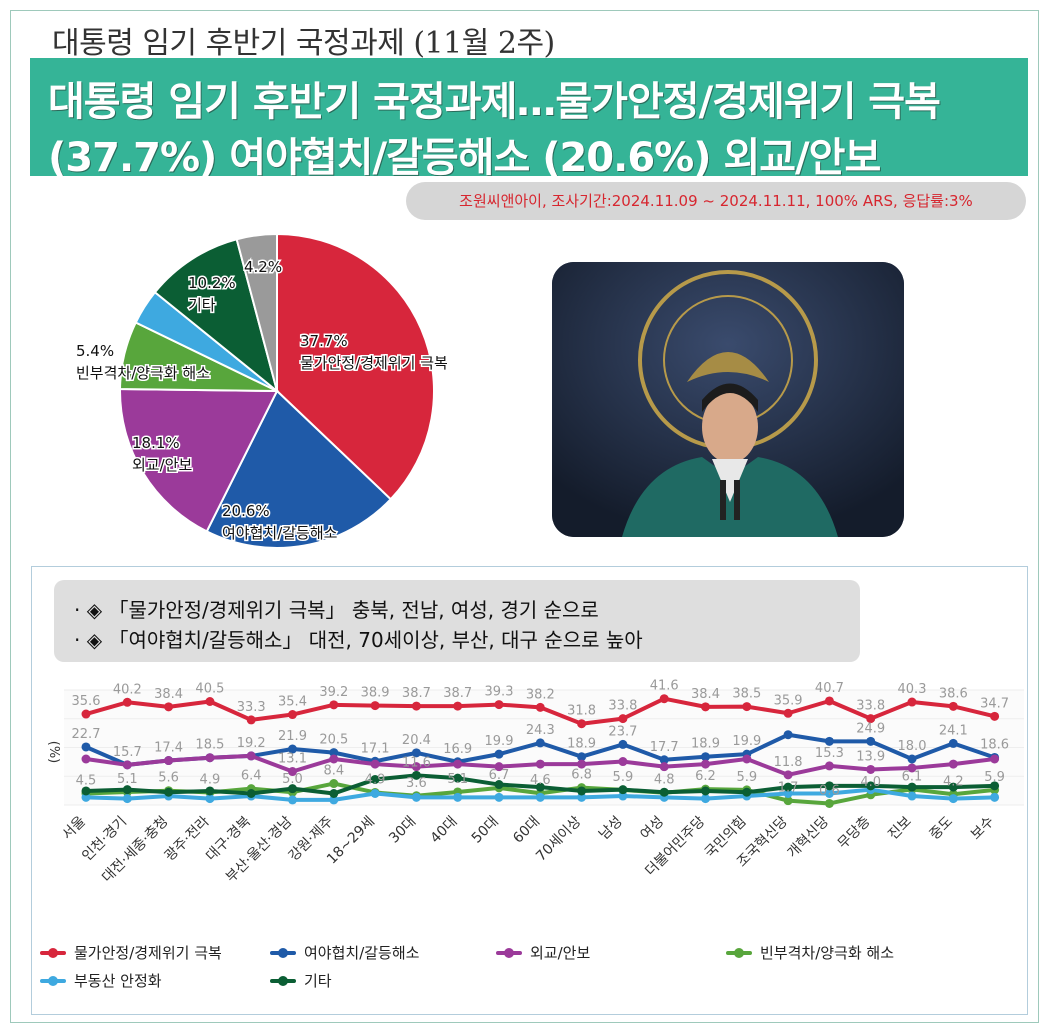  Describe the element at coordinates (416, 693) in the screenshot. I see `data-label: 38.7` at that location.